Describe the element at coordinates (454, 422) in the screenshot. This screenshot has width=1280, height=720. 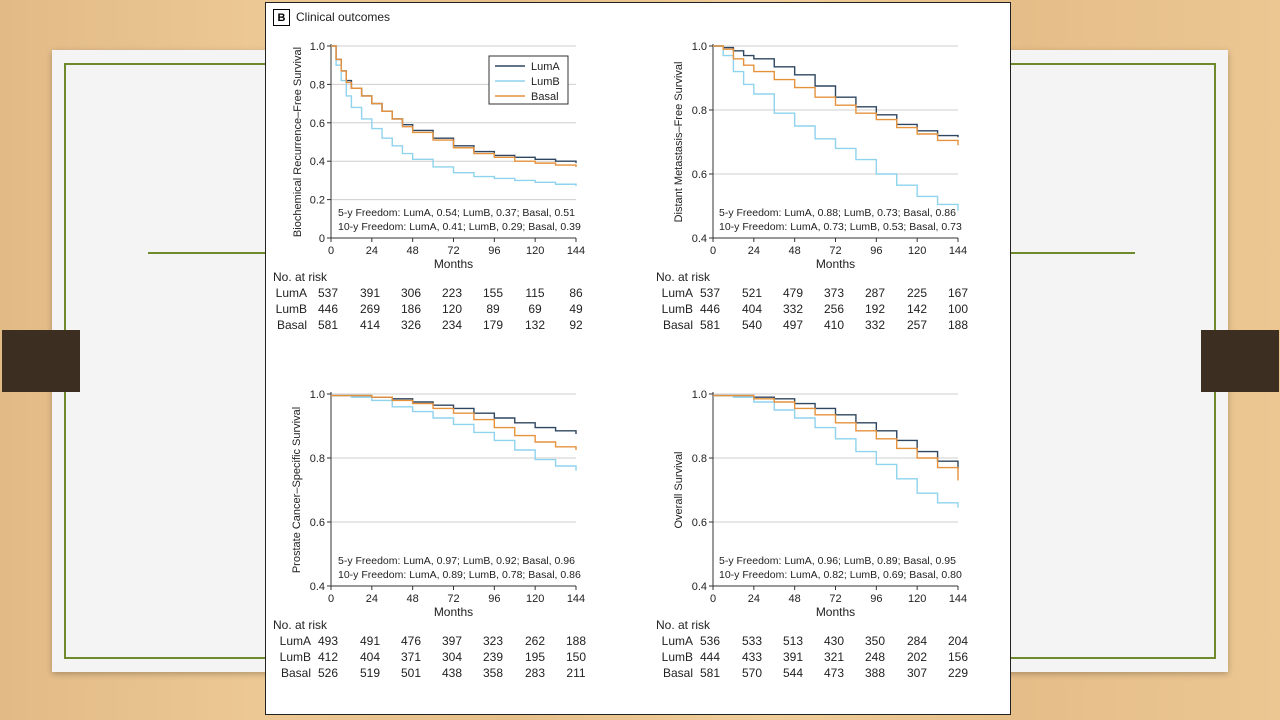
I see `chart3-series-basal-line` at that location.